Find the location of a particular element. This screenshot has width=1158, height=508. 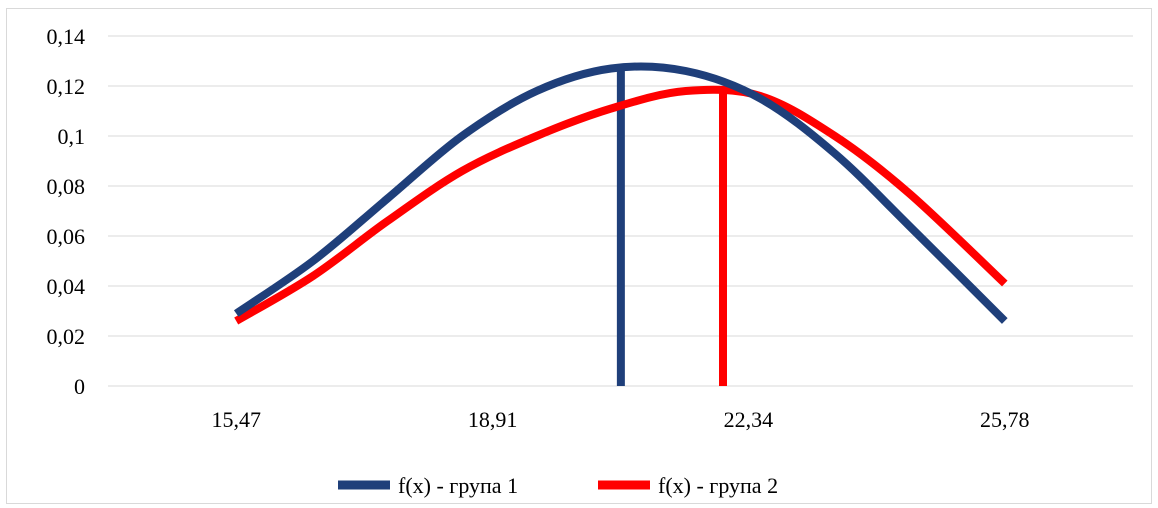

legend-label-group-2: f(x) - група 2 is located at coordinates (718, 485).